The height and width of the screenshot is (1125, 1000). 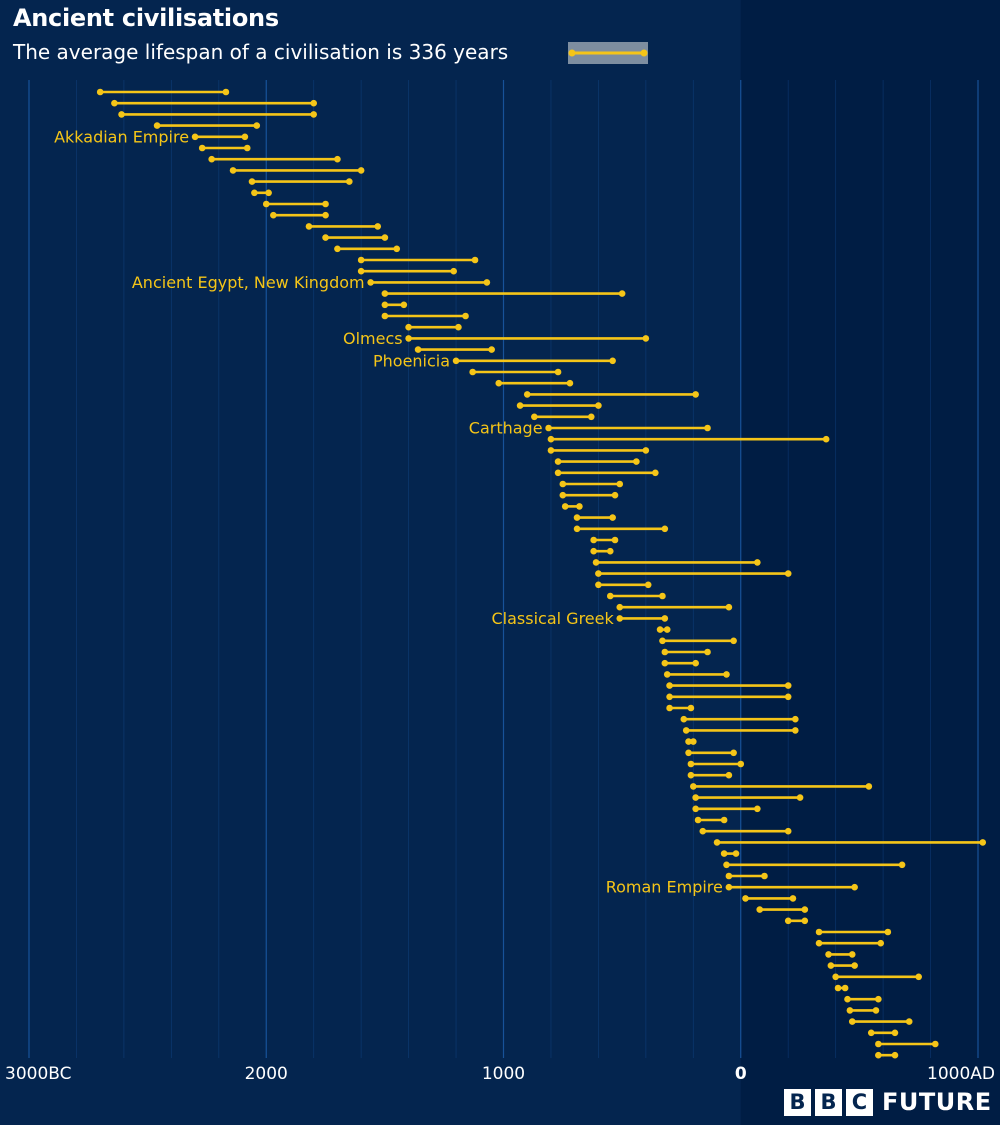 I want to click on civilisation-label: Phoenicia, so click(x=411, y=360).